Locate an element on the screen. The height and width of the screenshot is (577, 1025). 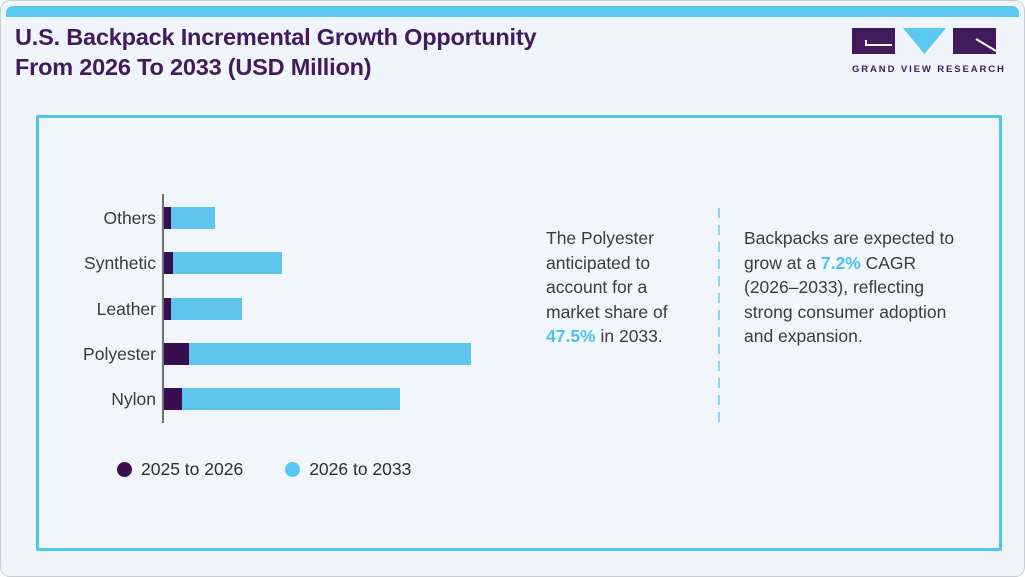
logo-wordmark: GRAND VIEW RESEARCH is located at coordinates (929, 69).